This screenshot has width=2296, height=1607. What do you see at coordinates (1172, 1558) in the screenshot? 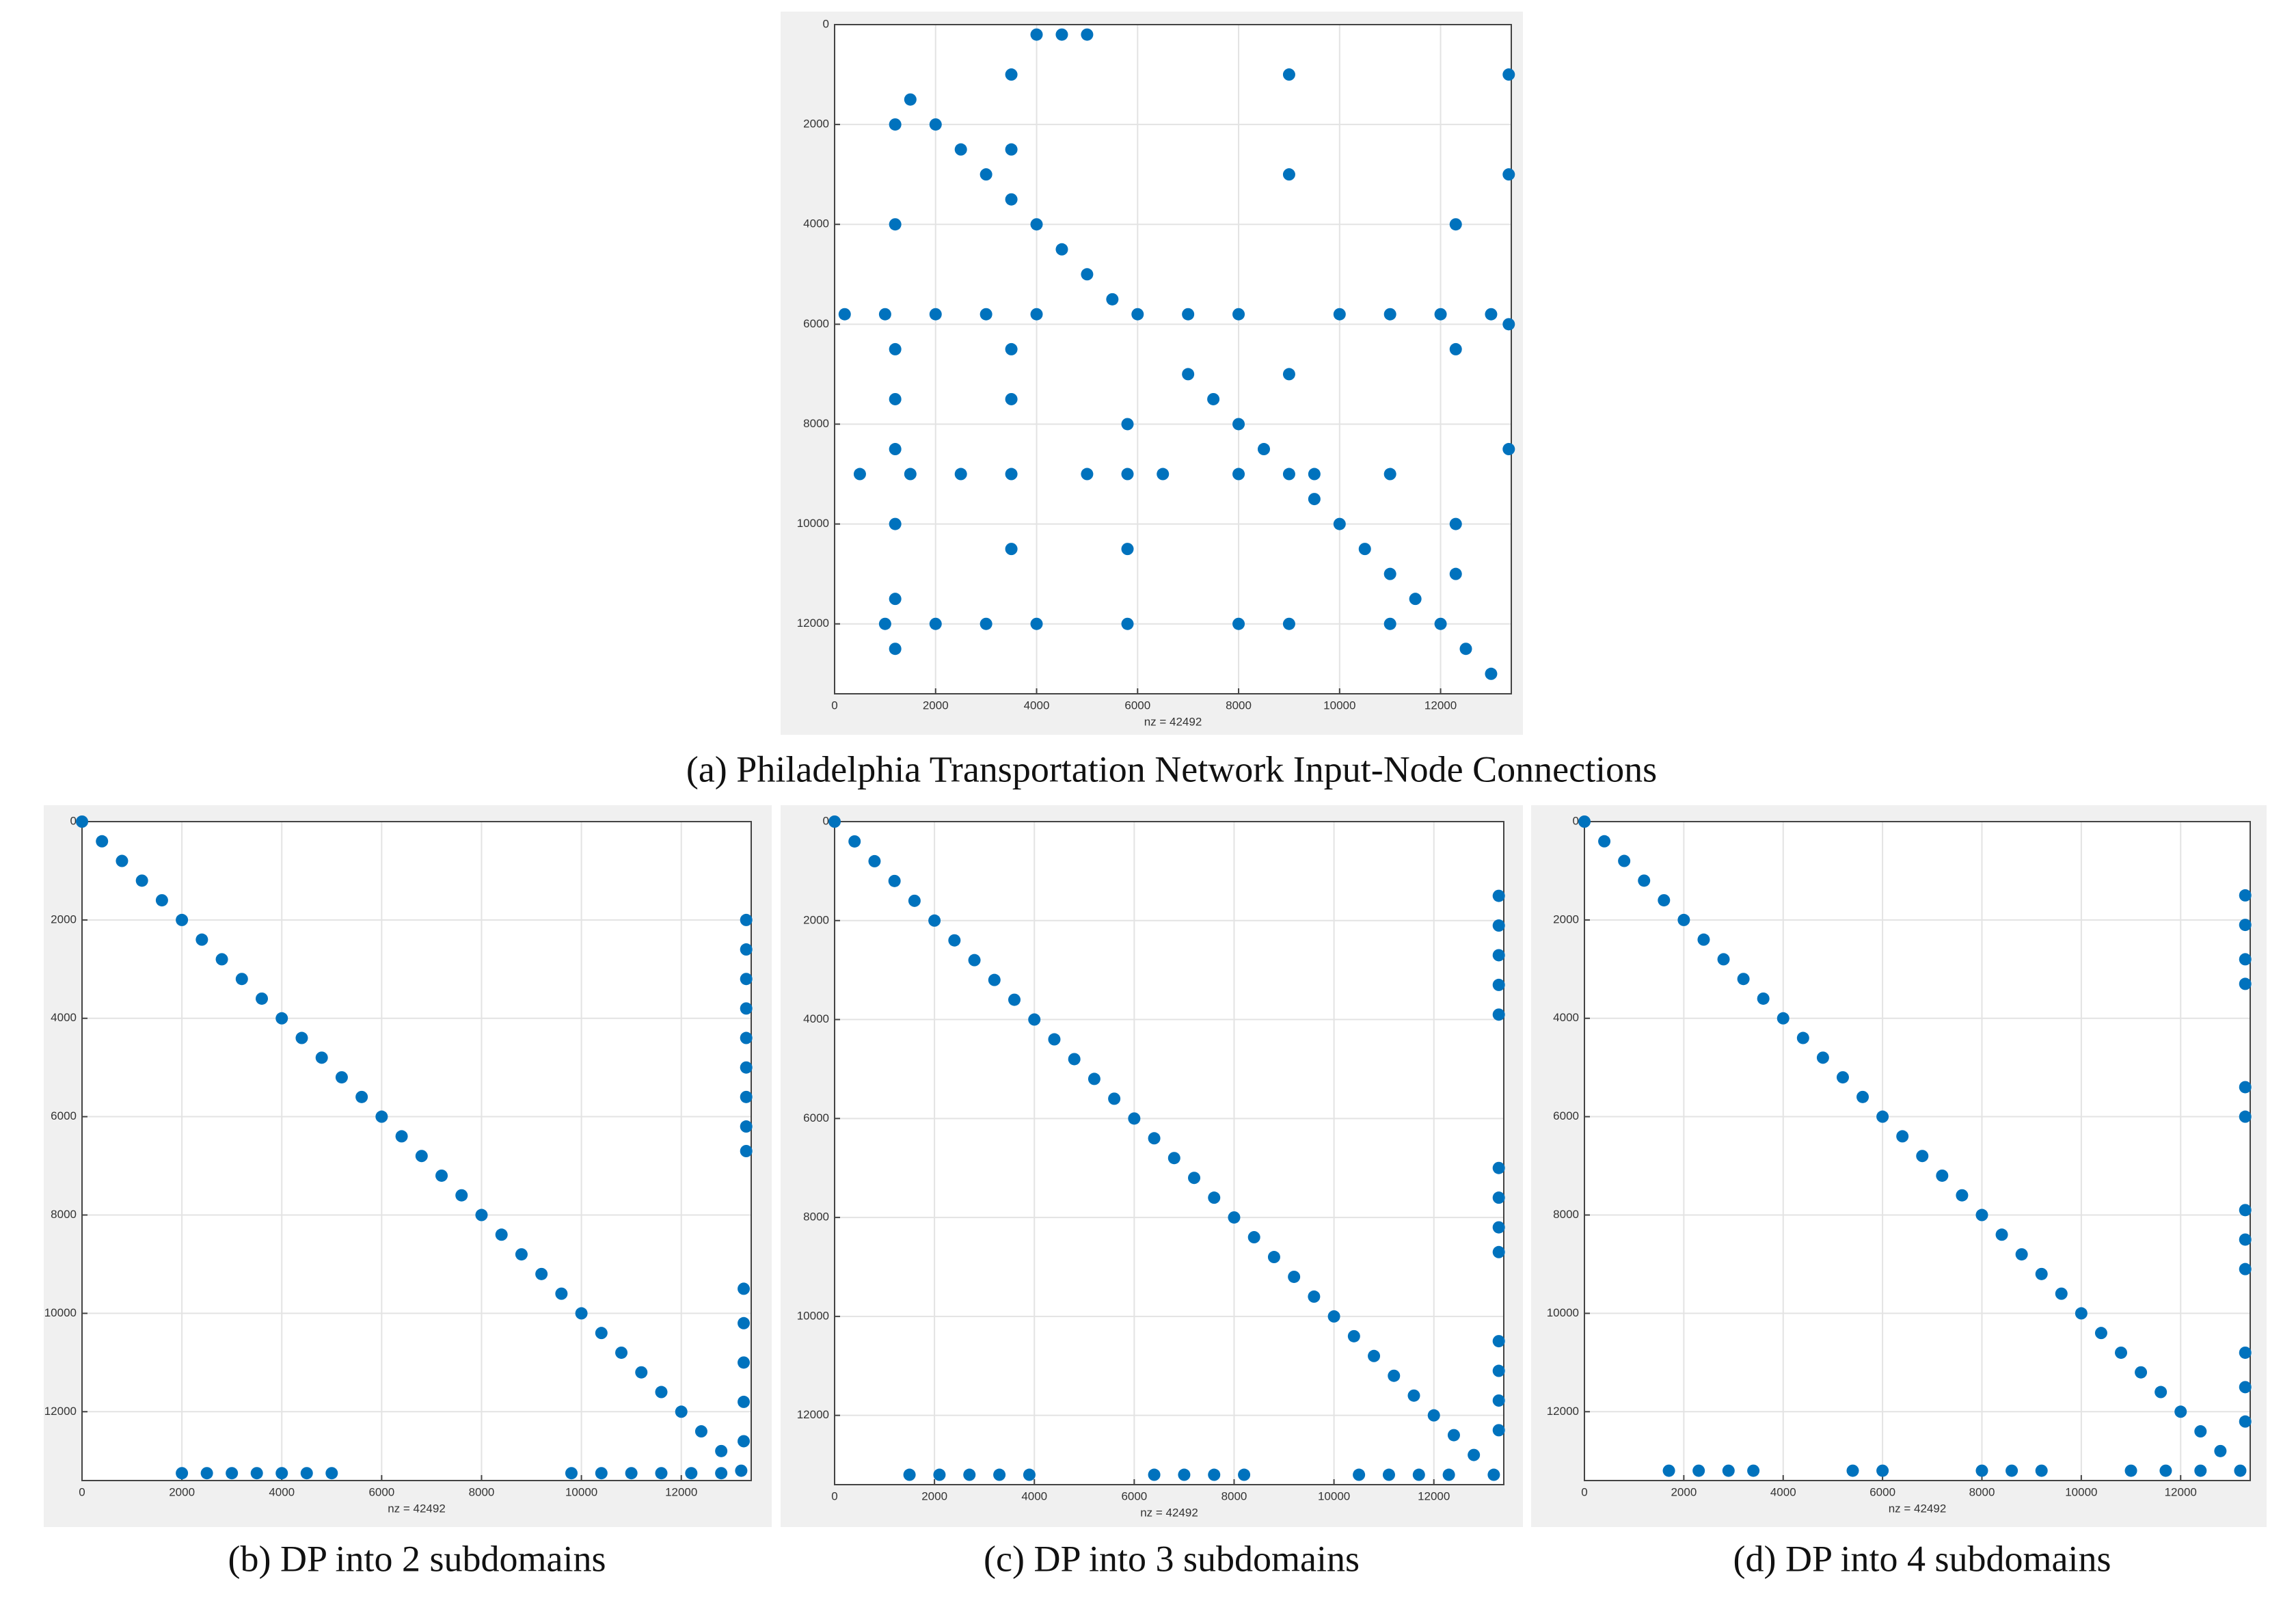
I see `caption: (c) DP into 3 subdomains` at bounding box center [1172, 1558].